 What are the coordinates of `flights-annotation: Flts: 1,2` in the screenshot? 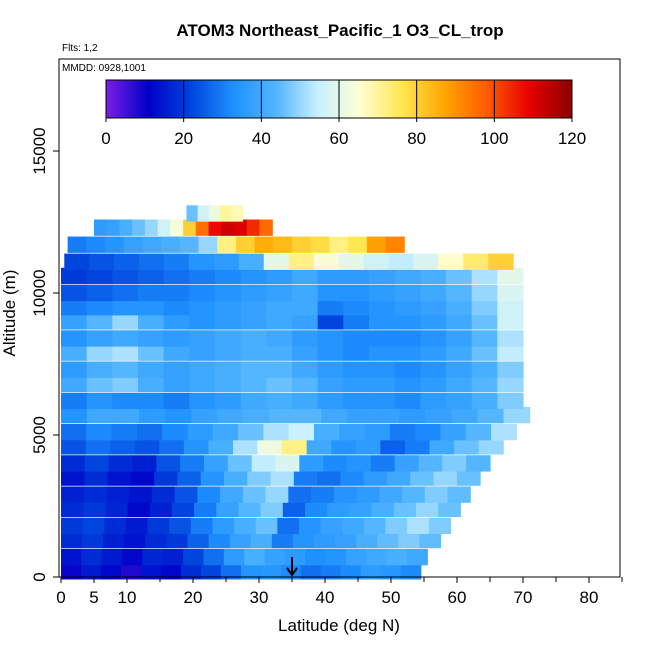 It's located at (80, 48).